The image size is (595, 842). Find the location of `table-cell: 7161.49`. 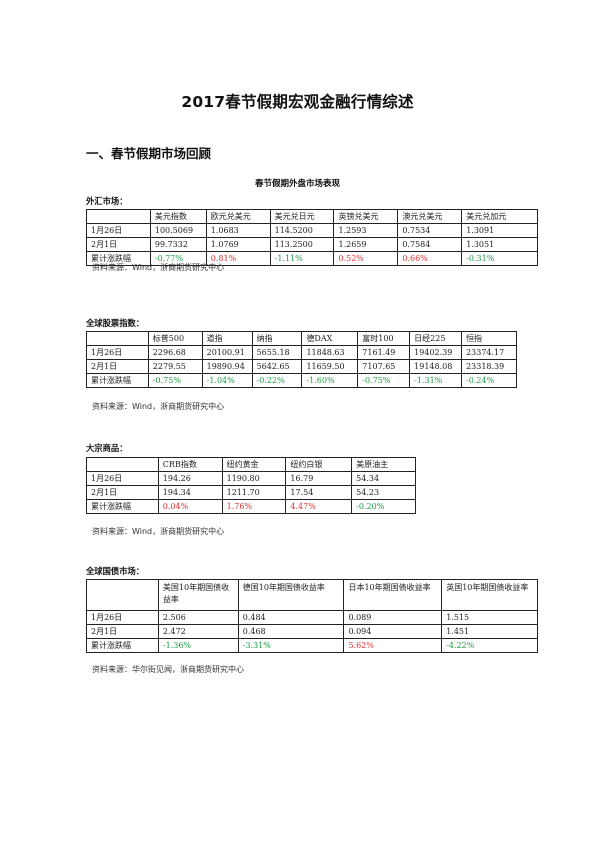

table-cell: 7161.49 is located at coordinates (384, 352).